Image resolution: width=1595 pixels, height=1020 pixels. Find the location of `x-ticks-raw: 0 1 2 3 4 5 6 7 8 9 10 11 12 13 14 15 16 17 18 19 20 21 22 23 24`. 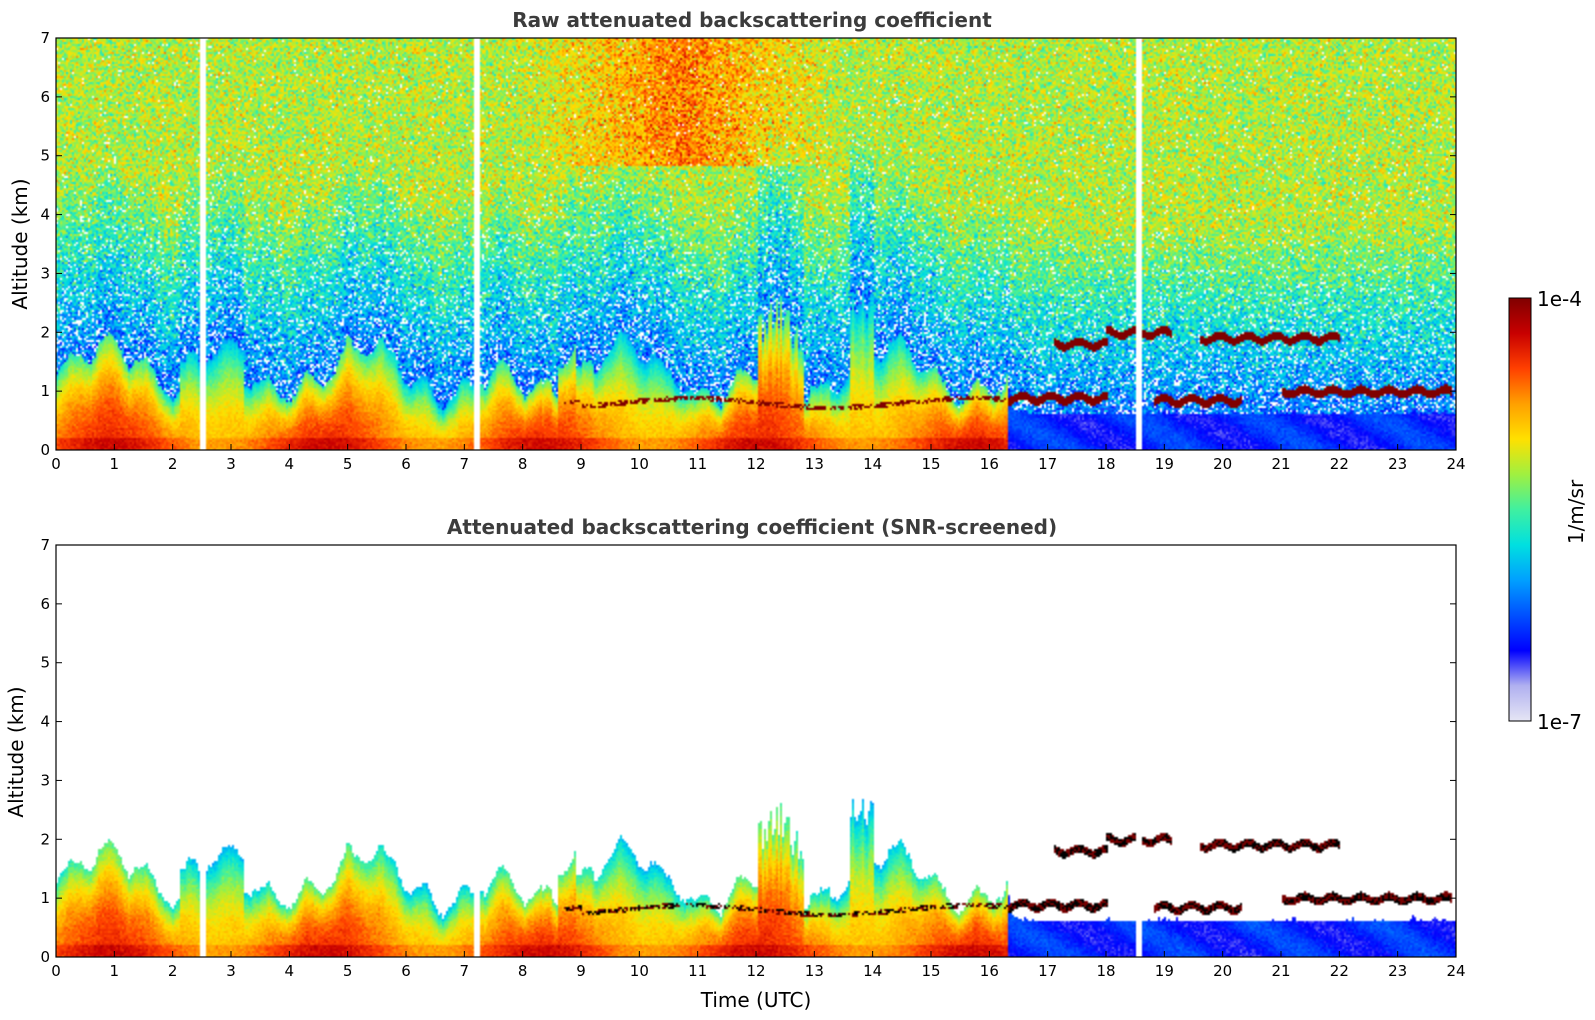

x-ticks-raw: 0 1 2 3 4 5 6 7 8 9 10 11 12 13 14 15 16 17 18 19 20 21 22 23 24 is located at coordinates (758, 458).